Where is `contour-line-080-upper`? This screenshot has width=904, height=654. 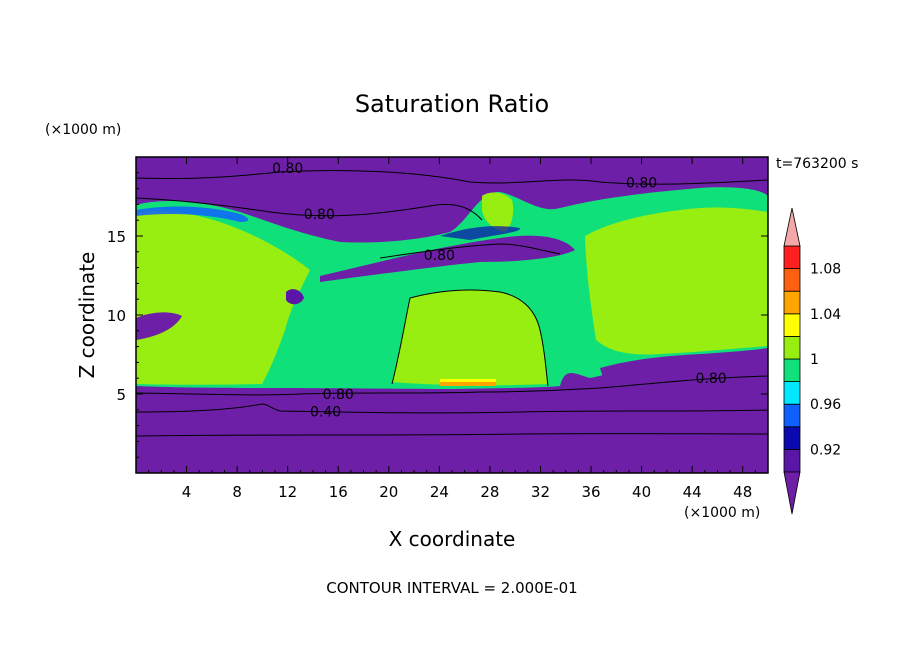
contour-line-080-upper is located at coordinates (309, 209).